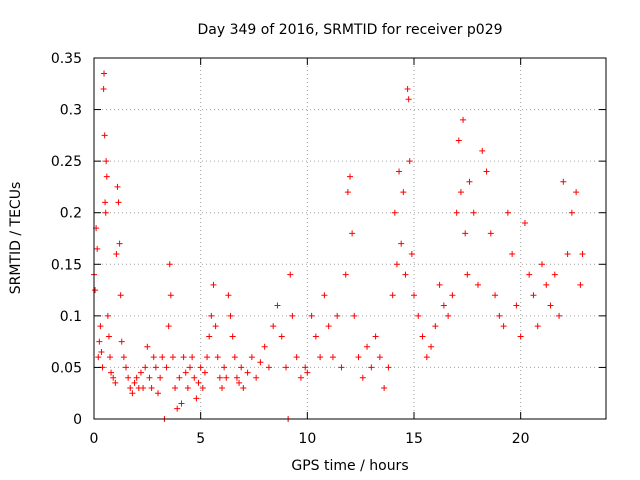 This screenshot has height=480, width=640. Describe the element at coordinates (414, 439) in the screenshot. I see `x-tick-label: 15` at that location.